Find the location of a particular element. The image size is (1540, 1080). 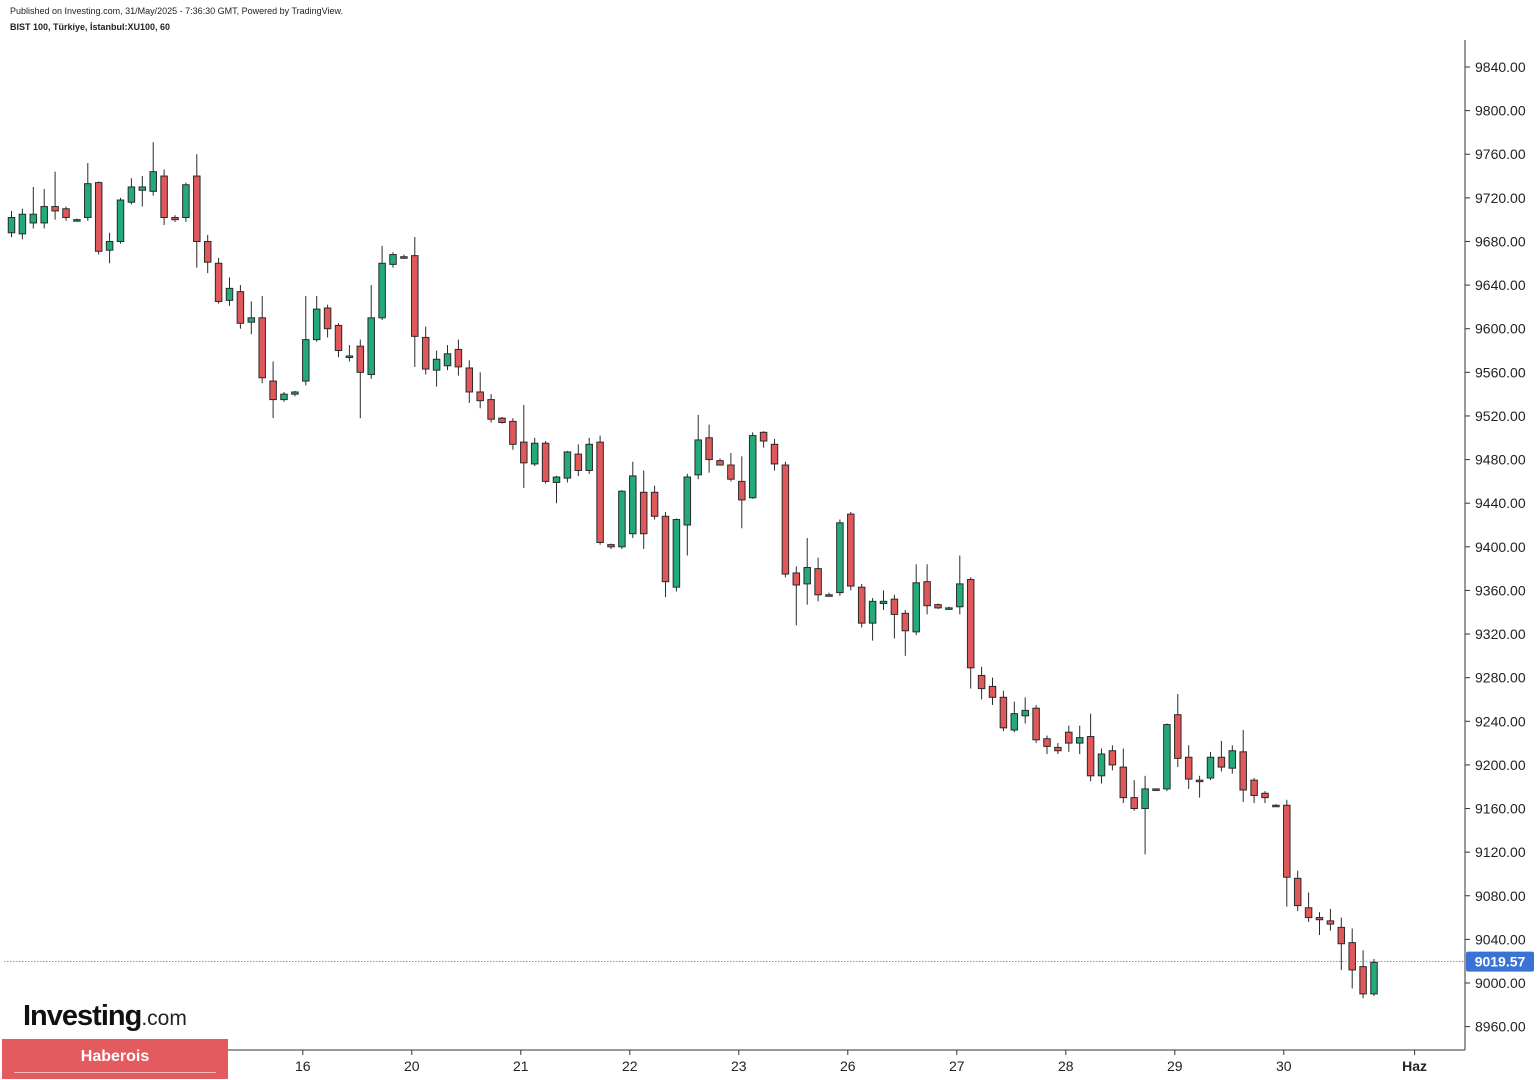

y-tick-label: 9720.00 is located at coordinates (1500, 198).